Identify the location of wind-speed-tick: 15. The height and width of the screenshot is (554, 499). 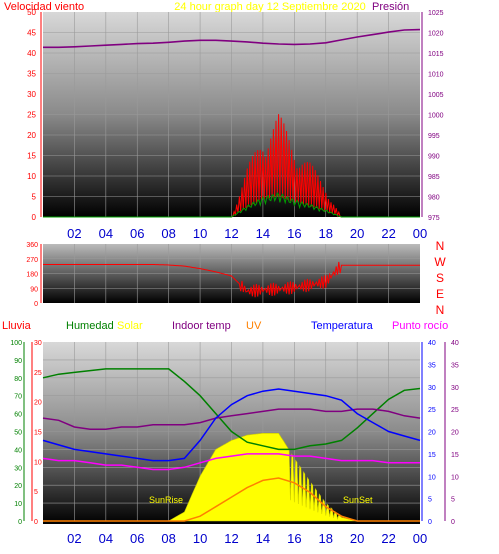
(31, 156).